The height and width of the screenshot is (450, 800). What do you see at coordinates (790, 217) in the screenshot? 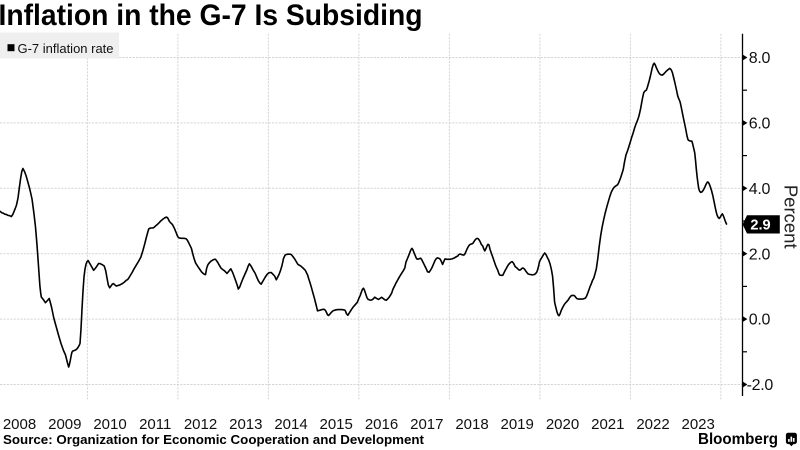
I see `svg-text: Percent` at bounding box center [790, 217].